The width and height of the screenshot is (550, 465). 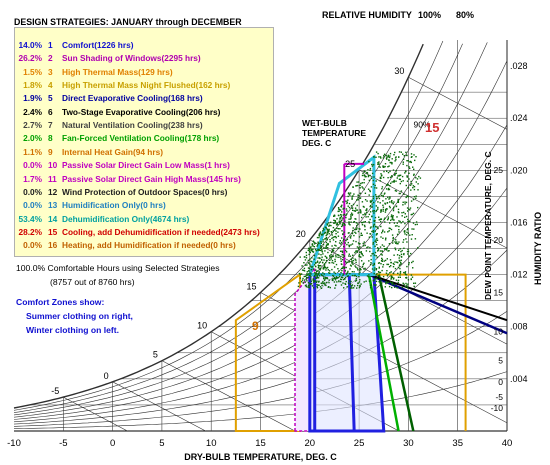 I want to click on strategy-percent: 1.8%, so click(x=32, y=85).